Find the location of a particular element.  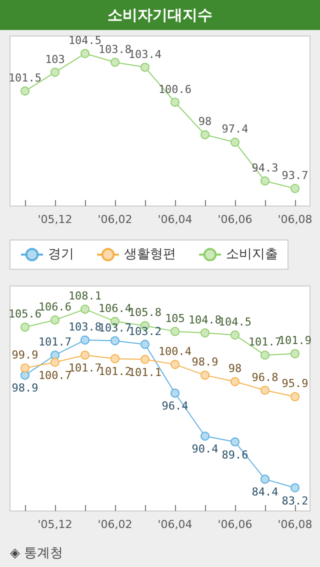

legend-label: 생활형편 is located at coordinates (150, 254).